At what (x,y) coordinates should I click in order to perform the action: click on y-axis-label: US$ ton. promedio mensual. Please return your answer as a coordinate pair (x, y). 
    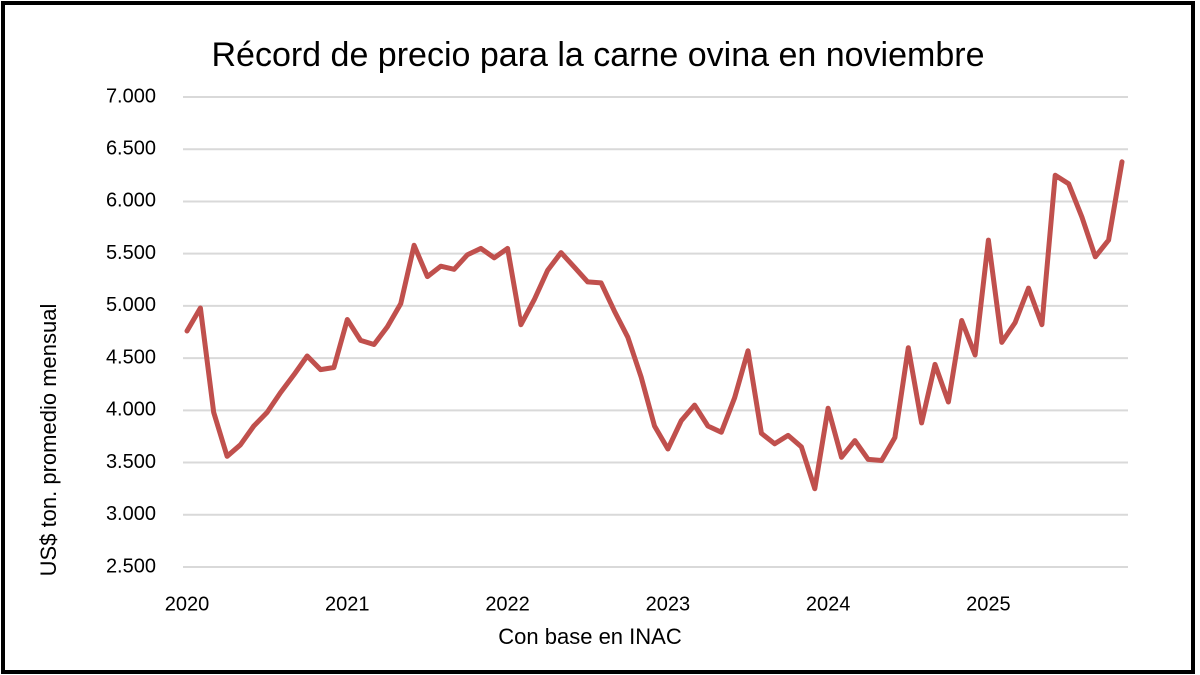
    Looking at the image, I should click on (48, 440).